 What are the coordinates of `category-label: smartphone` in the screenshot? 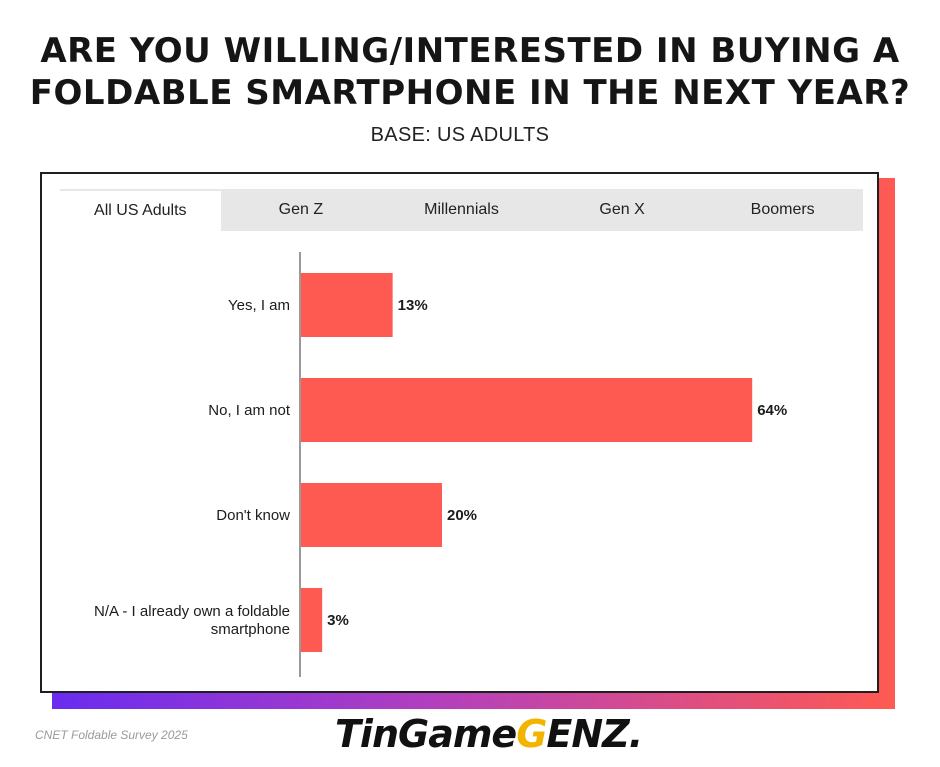 It's located at (250, 629).